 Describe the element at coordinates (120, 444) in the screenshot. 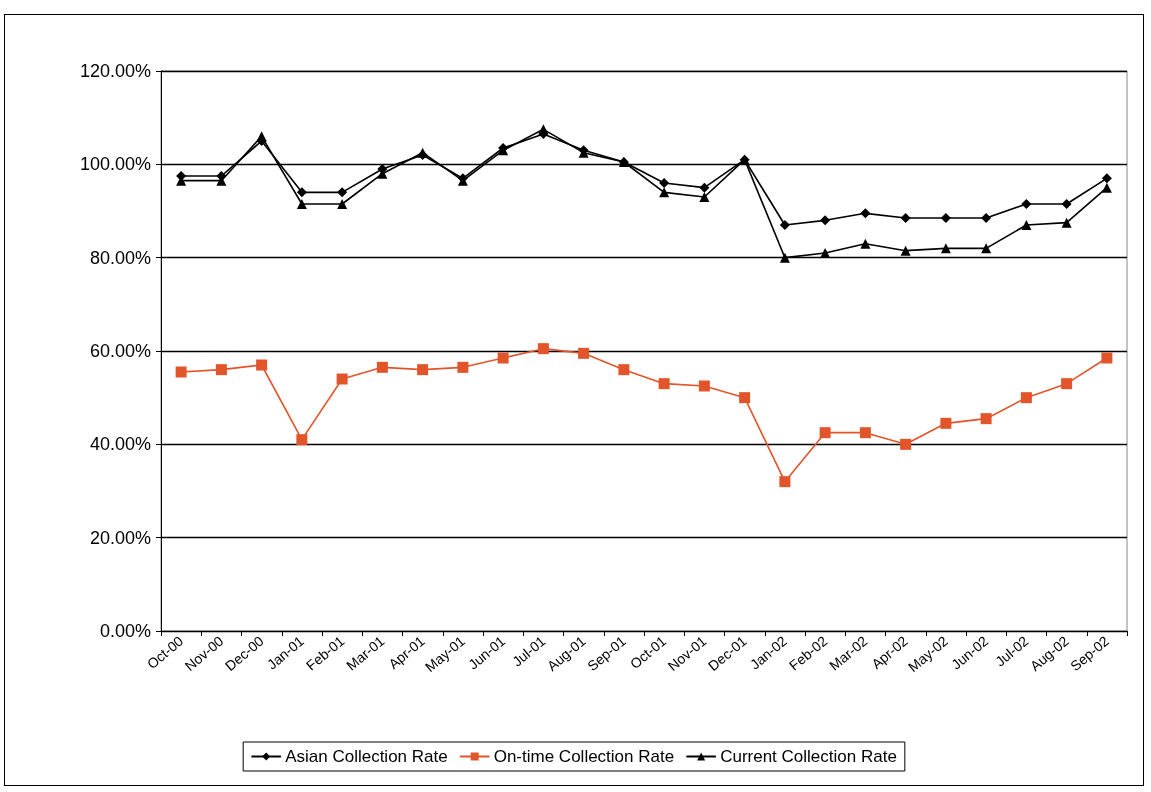

I see `y-tick-label: 40.00%` at that location.